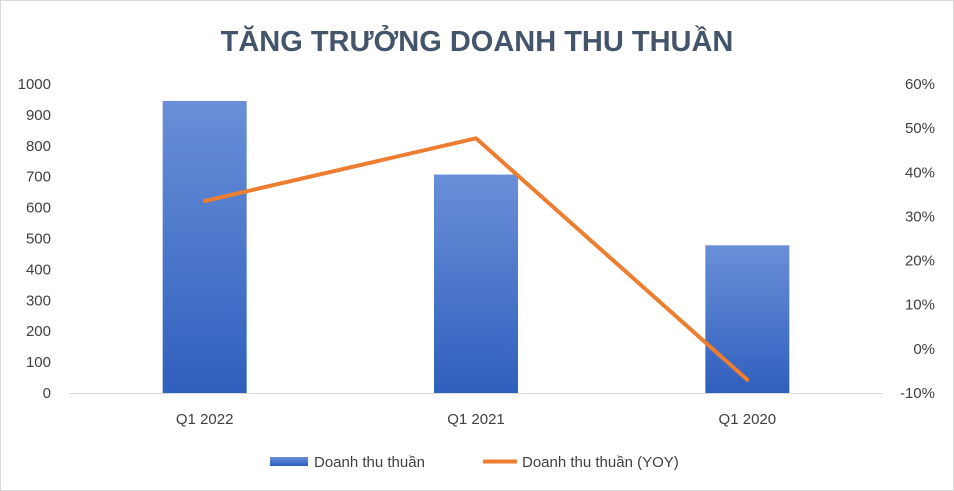  I want to click on left-axis-tick-label: 300, so click(38, 300).